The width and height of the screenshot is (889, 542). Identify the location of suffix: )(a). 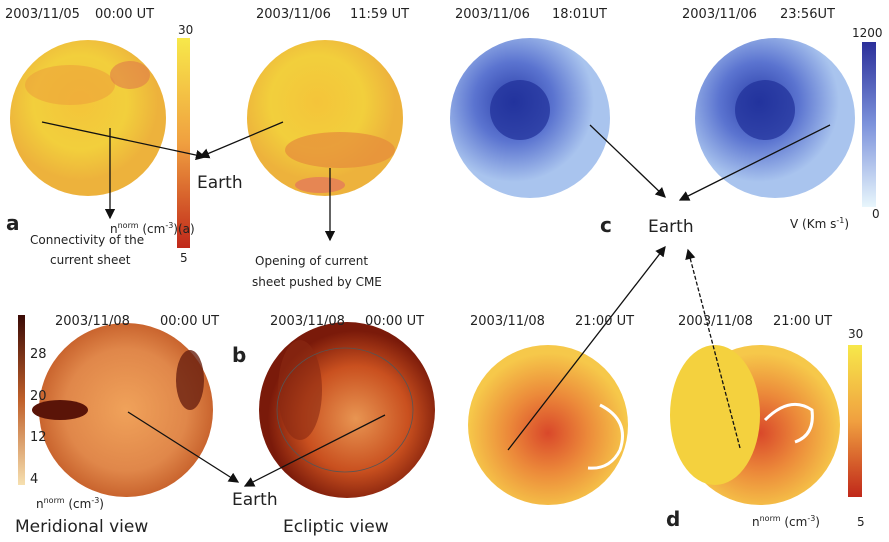
(183, 229).